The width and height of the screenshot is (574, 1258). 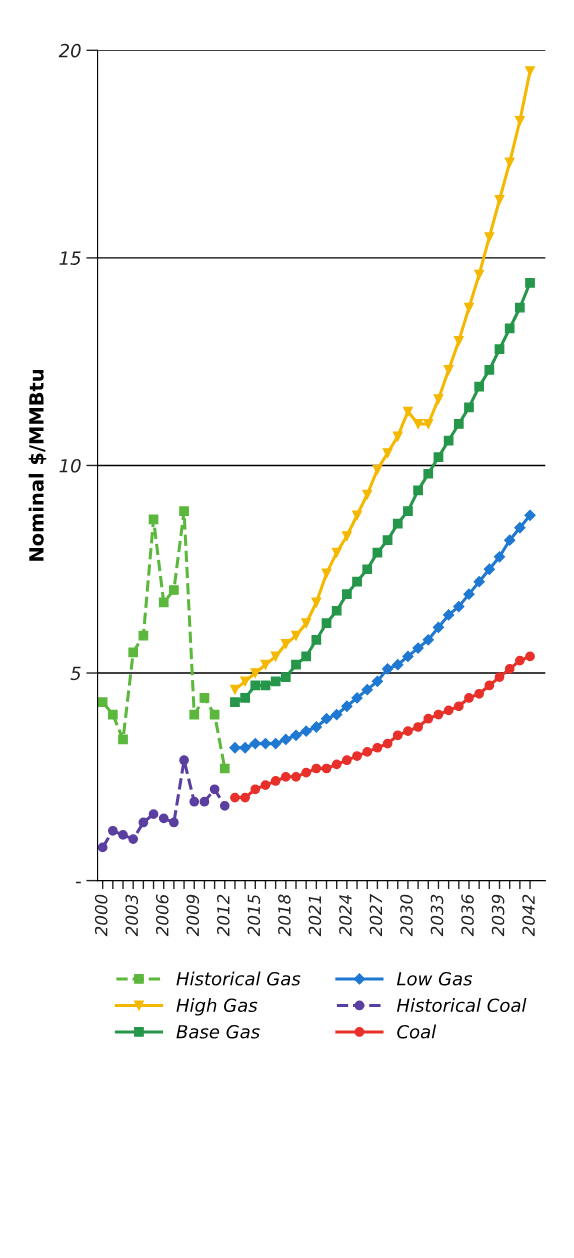 I want to click on y-tick-label: 5, so click(x=75, y=673).